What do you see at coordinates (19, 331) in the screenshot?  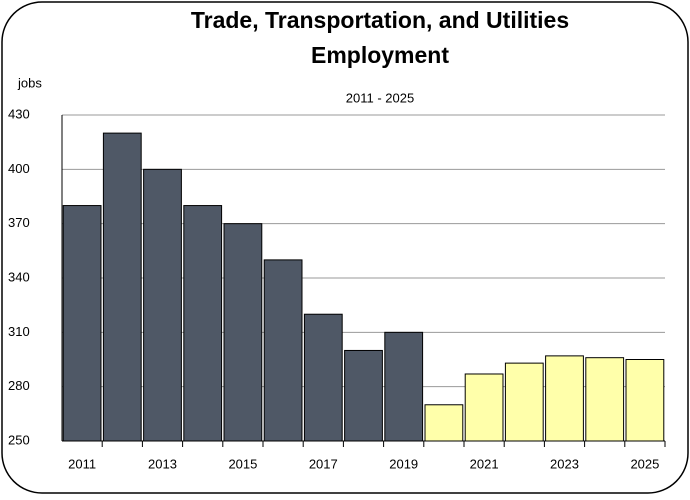 I see `y-tick-label: 310` at bounding box center [19, 331].